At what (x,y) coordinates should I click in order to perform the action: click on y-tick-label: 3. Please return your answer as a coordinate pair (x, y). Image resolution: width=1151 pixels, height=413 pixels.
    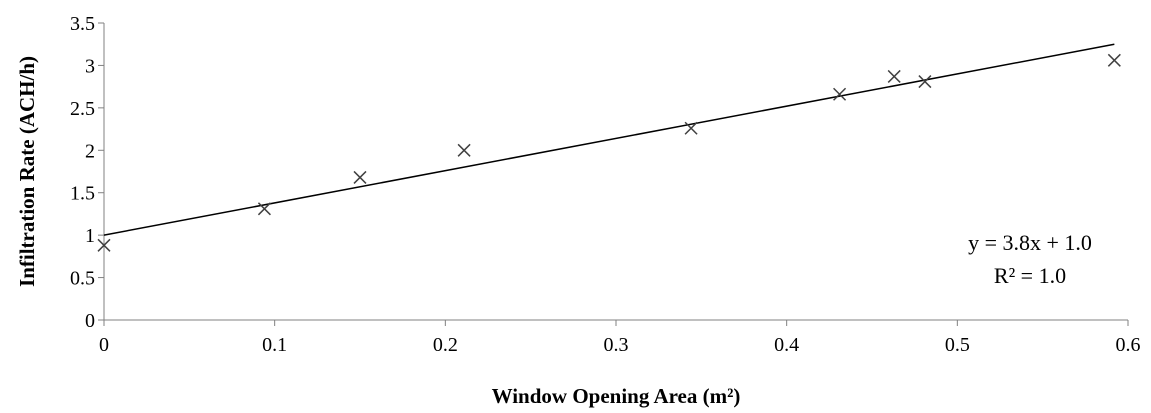
    Looking at the image, I should click on (90, 66).